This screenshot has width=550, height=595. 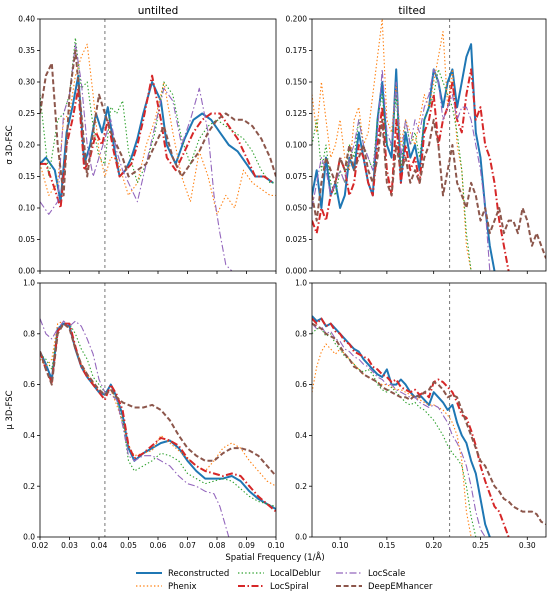 What do you see at coordinates (128, 545) in the screenshot?
I see `x-tick-label: 0.05` at bounding box center [128, 545].